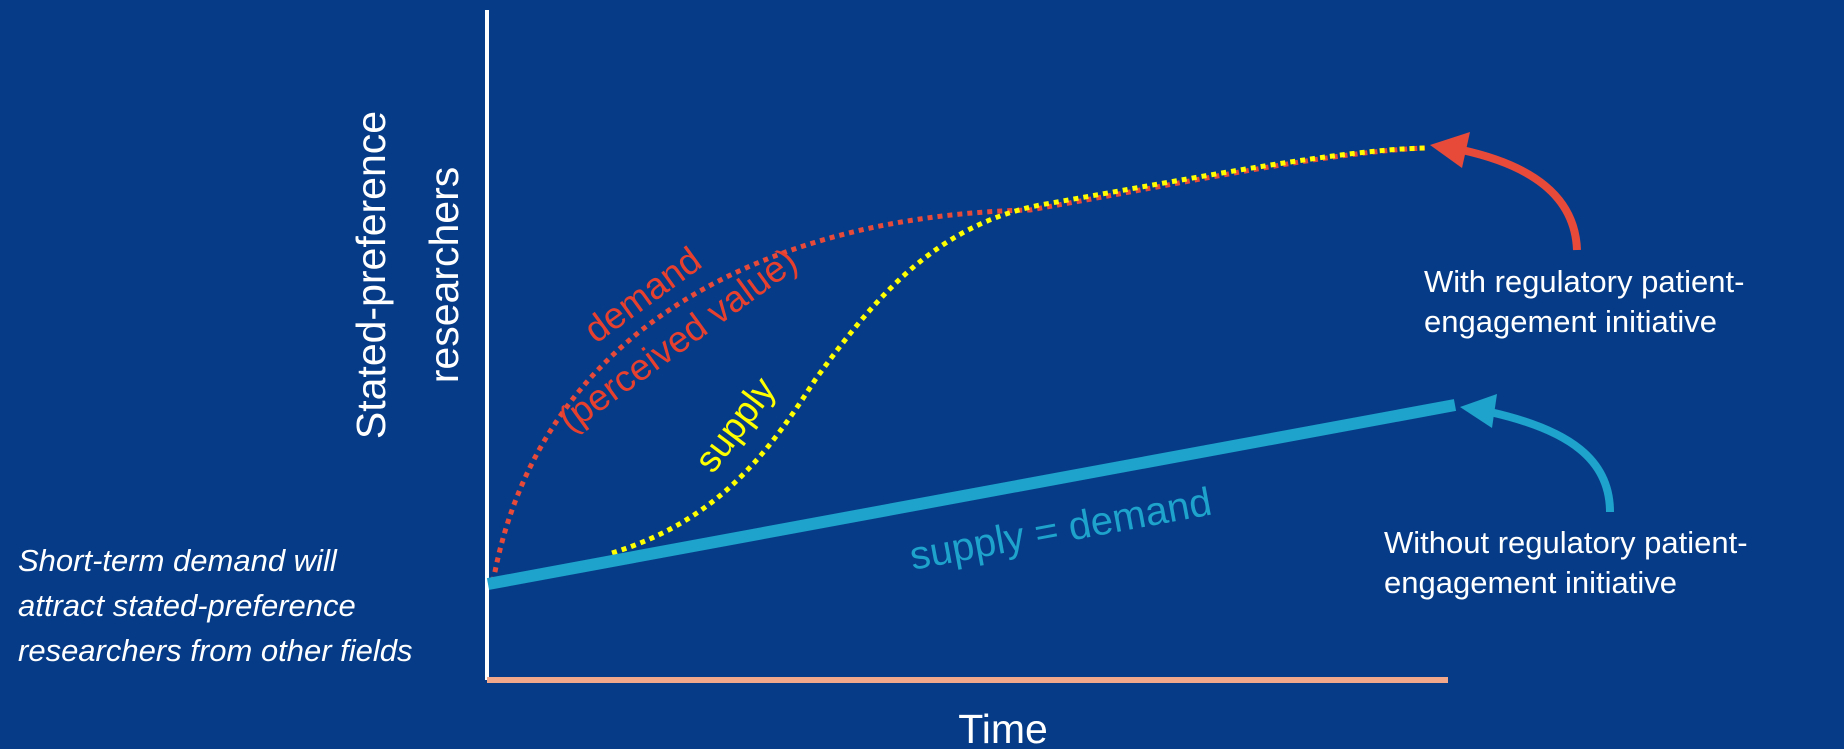 This screenshot has height=749, width=1844. Describe the element at coordinates (444, 275) in the screenshot. I see `y-axis-label-line2: researchers` at that location.